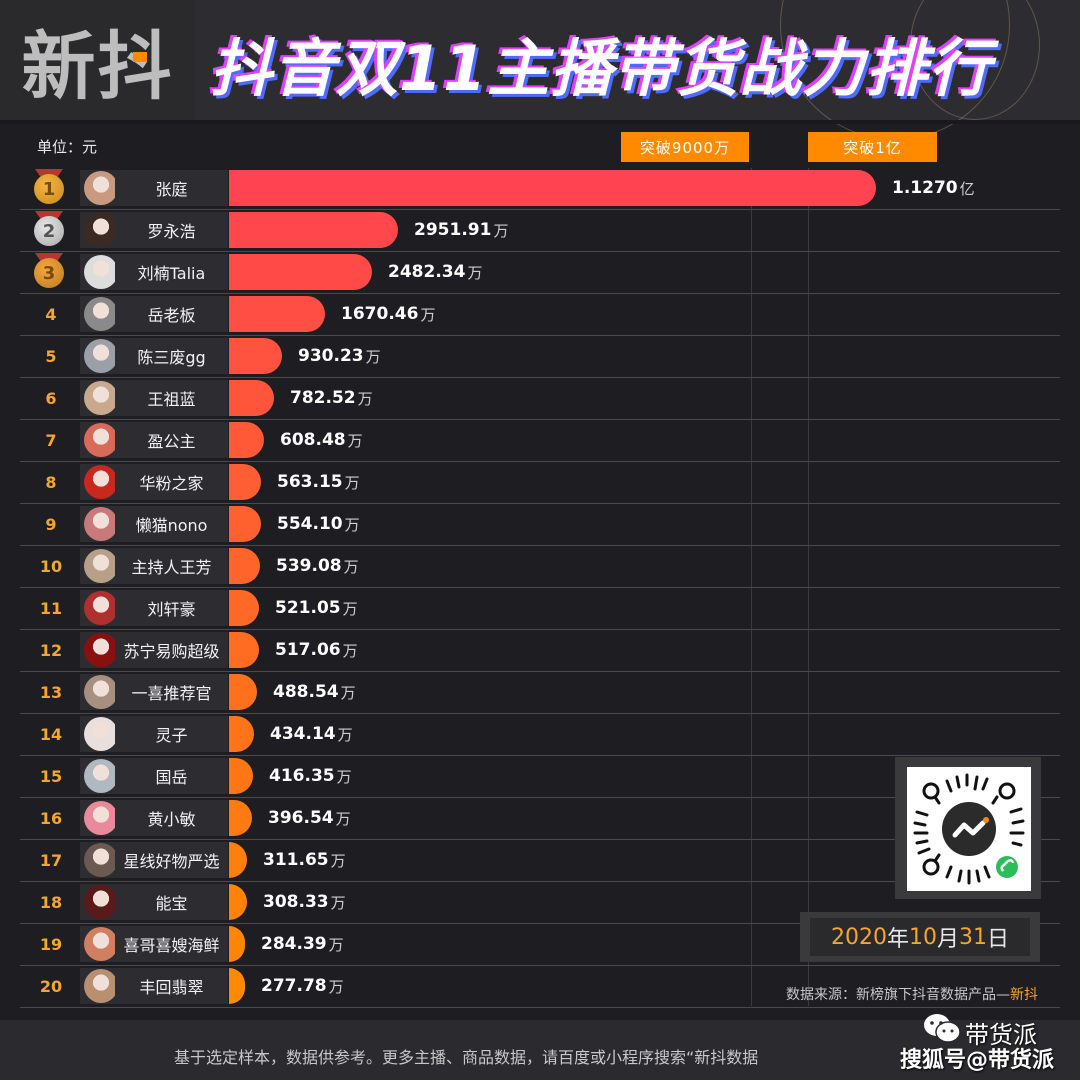 The width and height of the screenshot is (1080, 1080). I want to click on date-month: 10, so click(922, 937).